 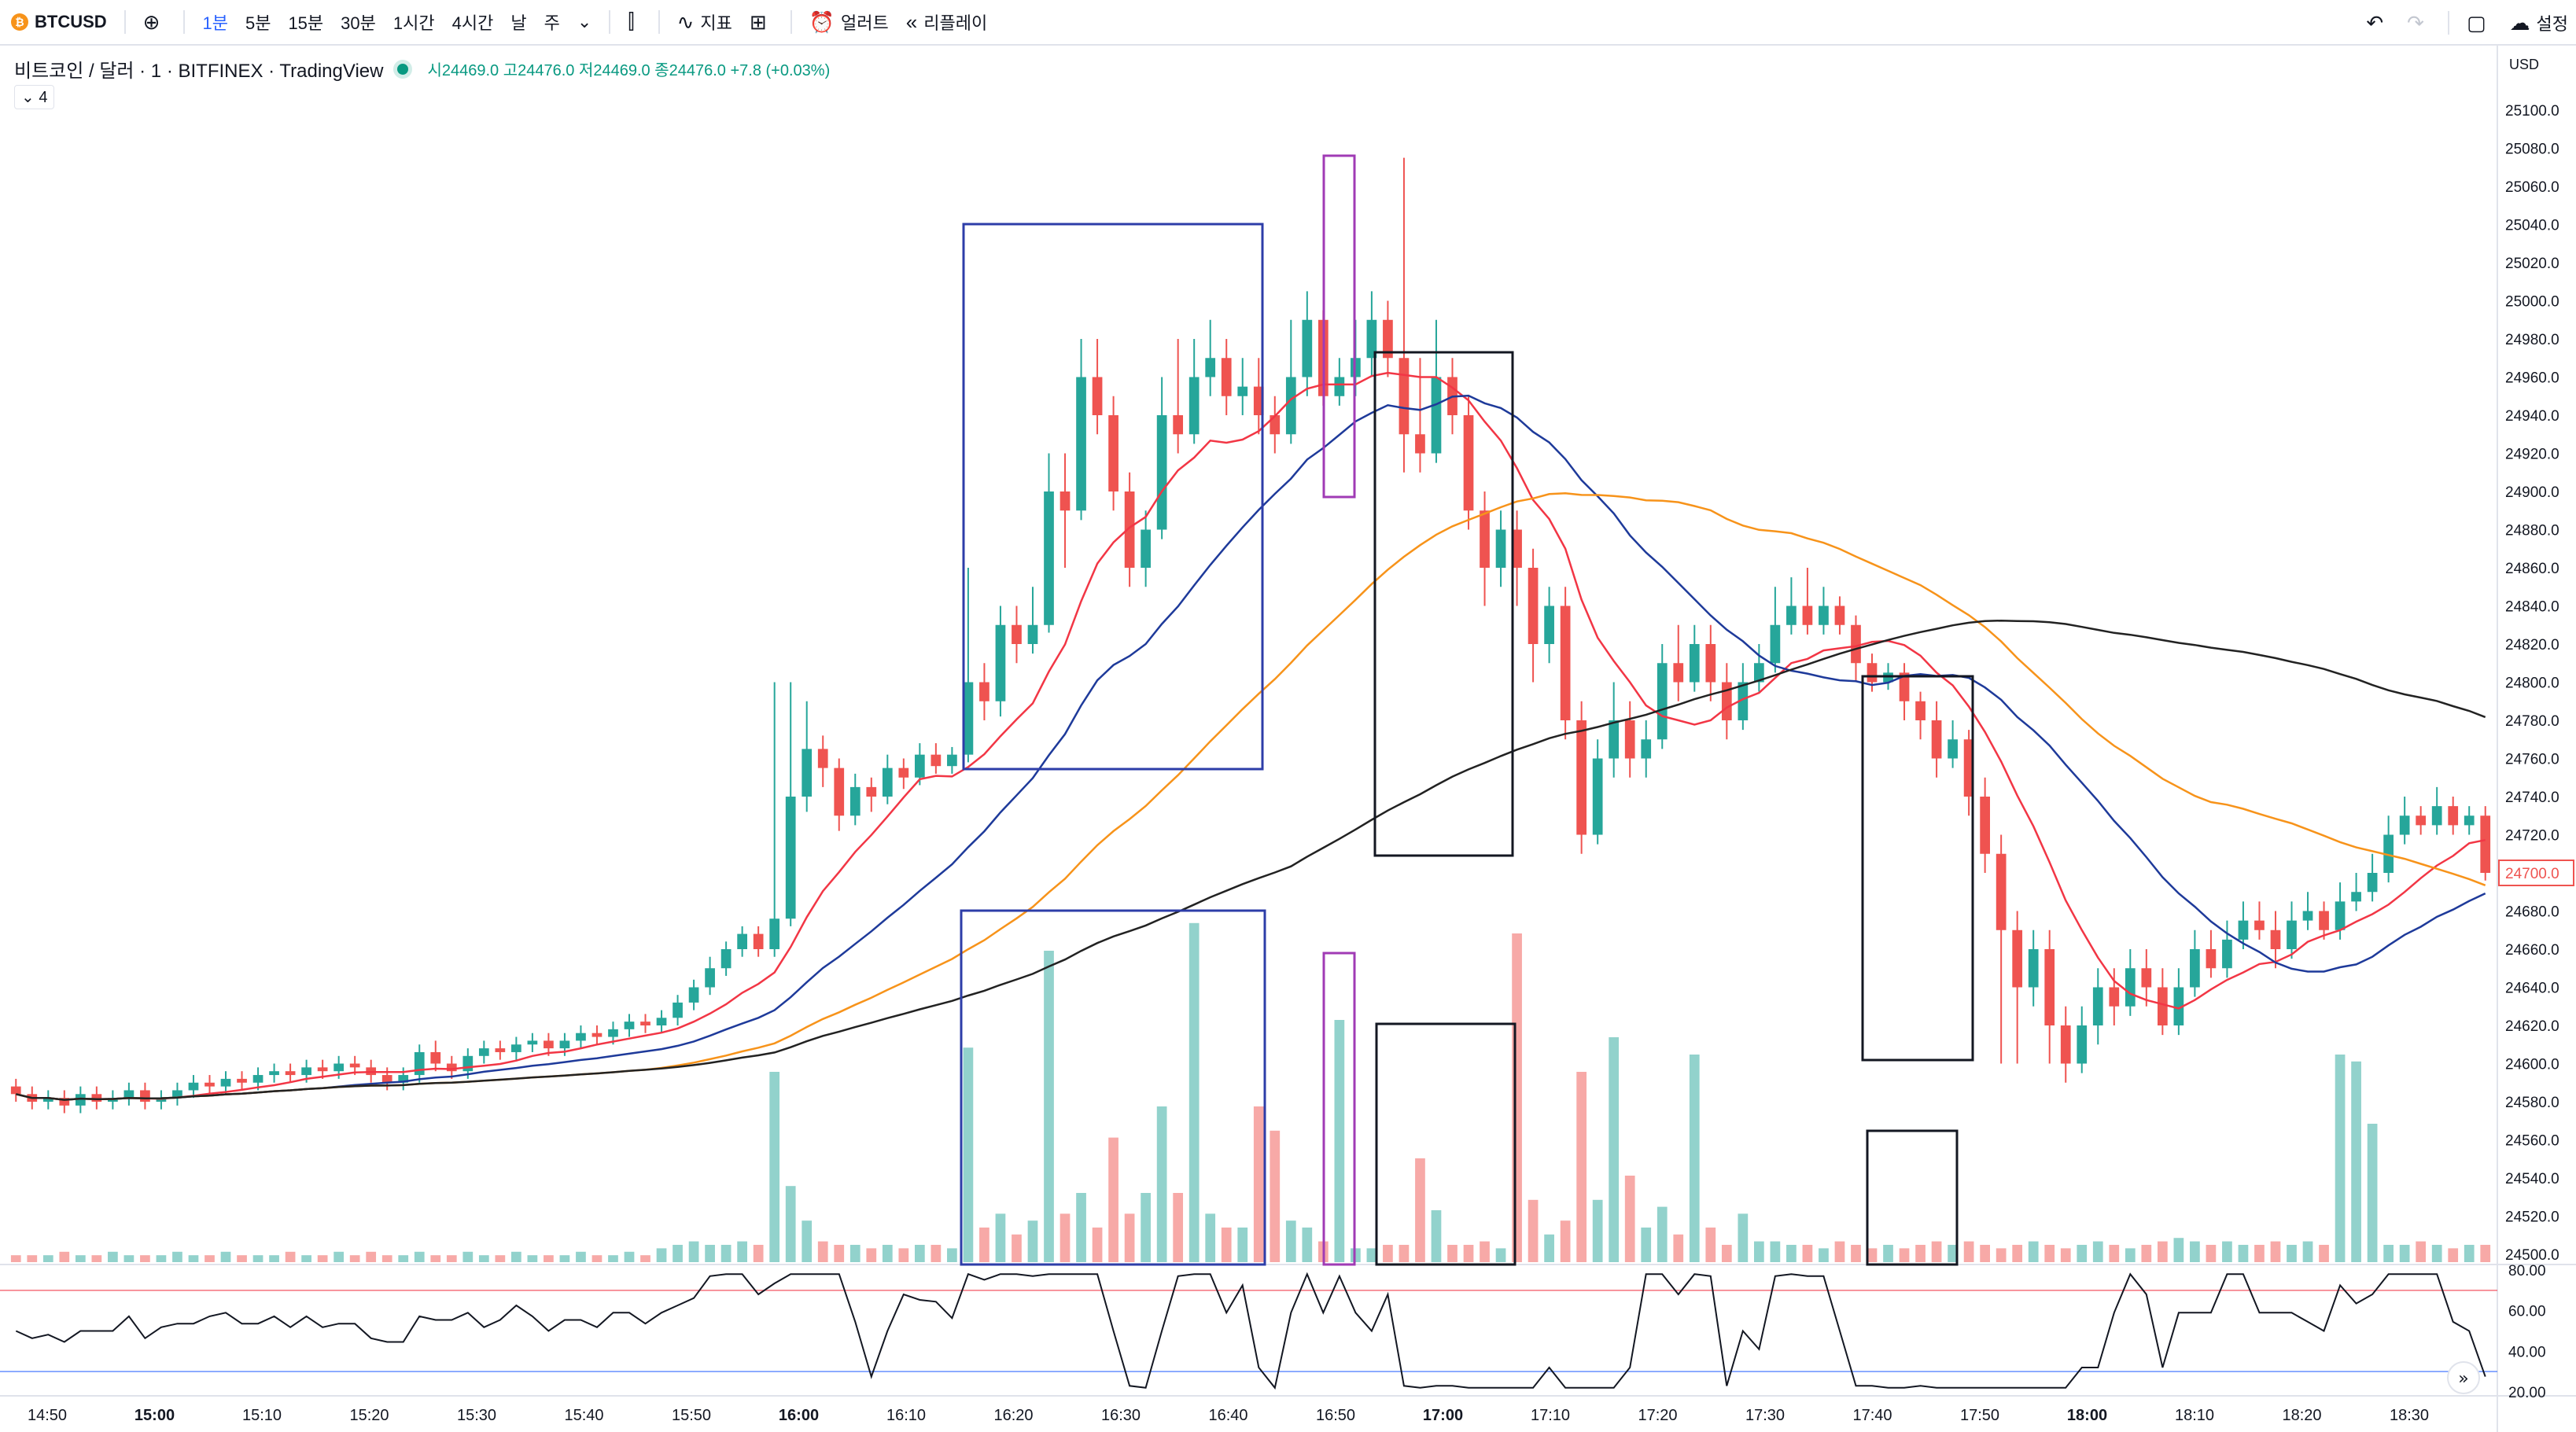 What do you see at coordinates (634, 22) in the screenshot?
I see `chart-type-button: ⫿` at bounding box center [634, 22].